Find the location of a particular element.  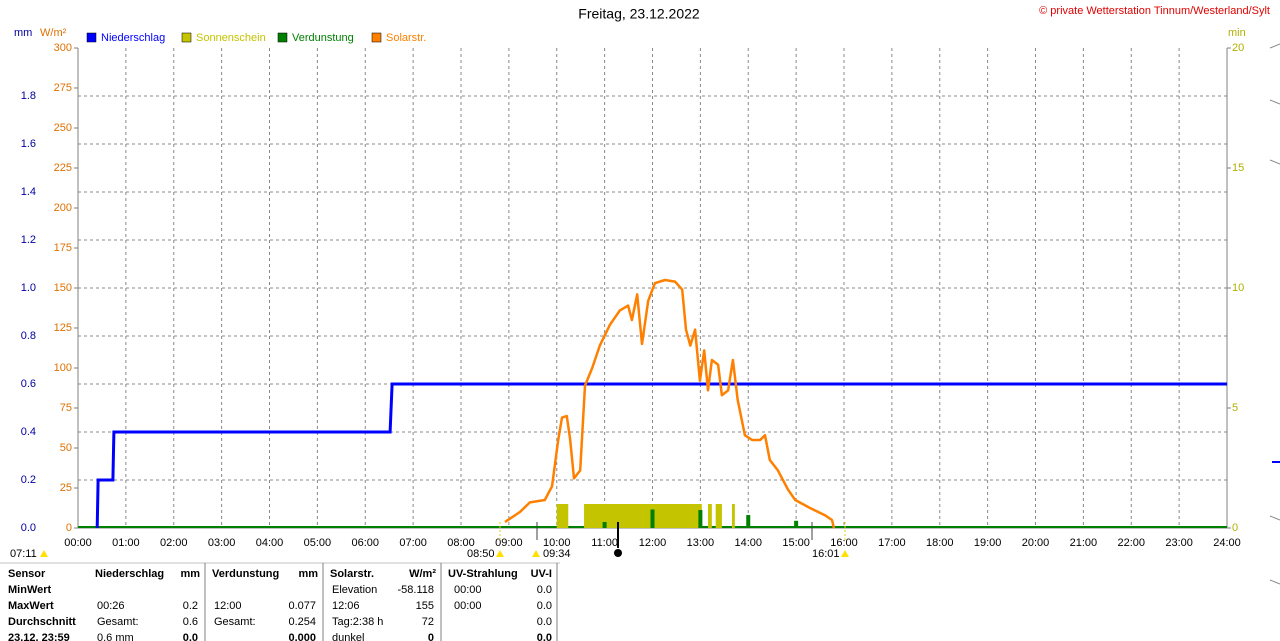

legend-label: Sonnenschein is located at coordinates (231, 38).